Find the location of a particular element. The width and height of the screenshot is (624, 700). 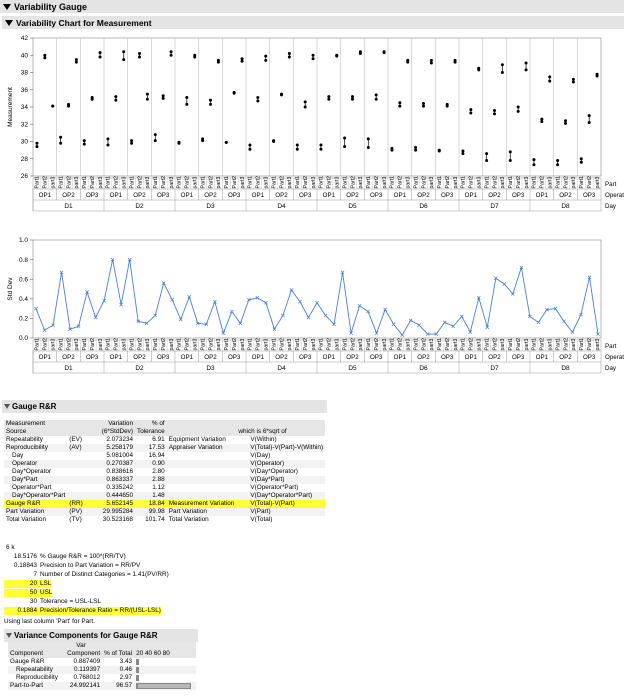

grr-pct-tolerance: 0.90 is located at coordinates (158, 463).